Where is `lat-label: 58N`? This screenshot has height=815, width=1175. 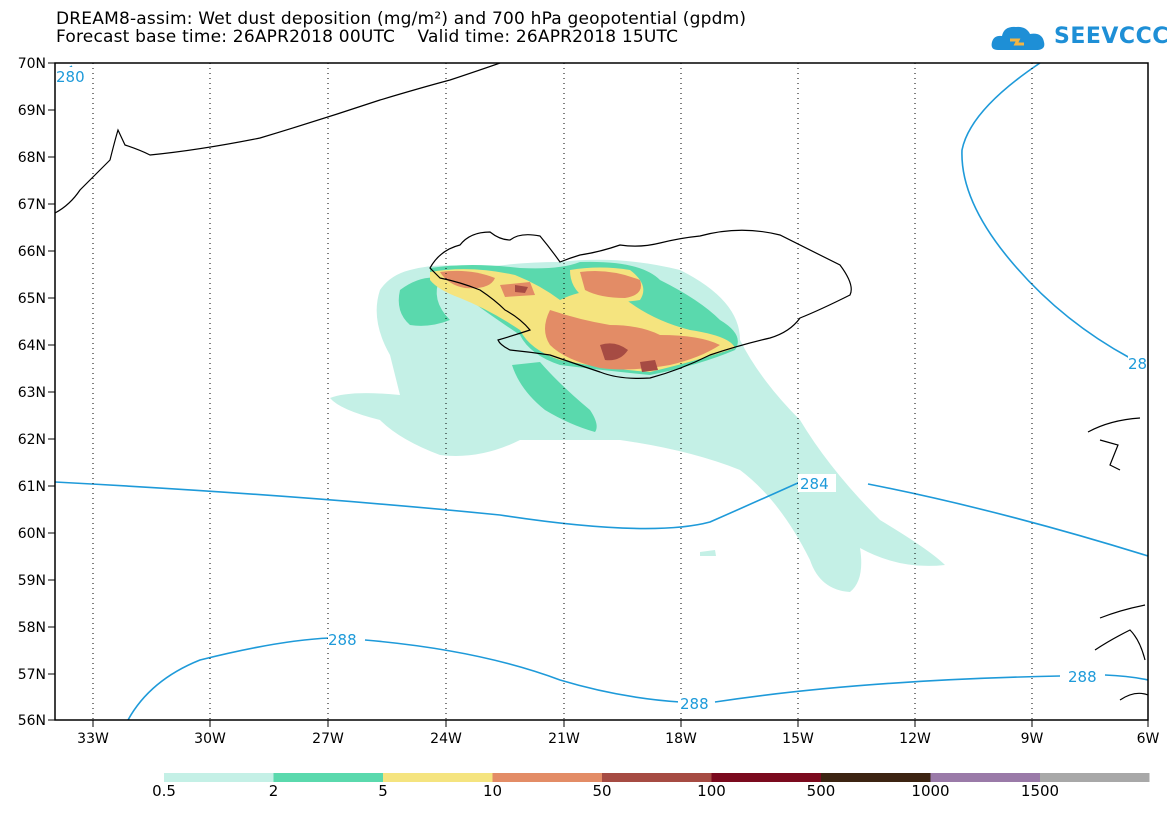 lat-label: 58N is located at coordinates (32, 628).